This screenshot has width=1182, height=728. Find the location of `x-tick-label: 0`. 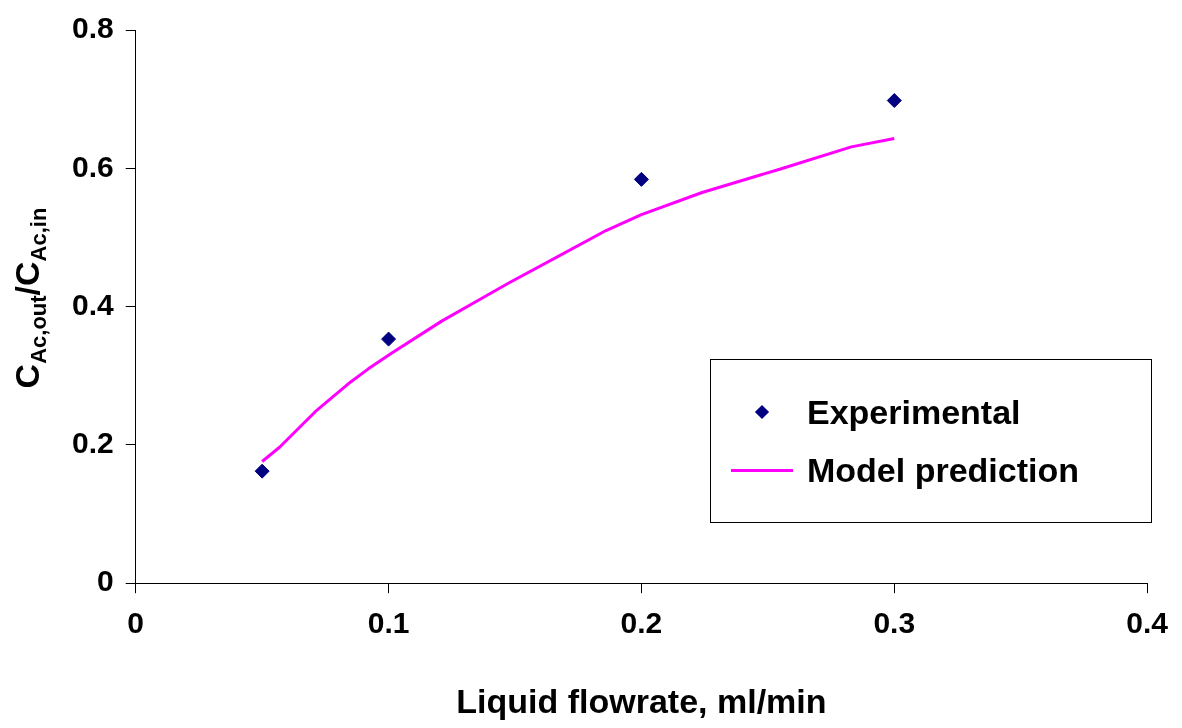

x-tick-label: 0 is located at coordinates (136, 623).